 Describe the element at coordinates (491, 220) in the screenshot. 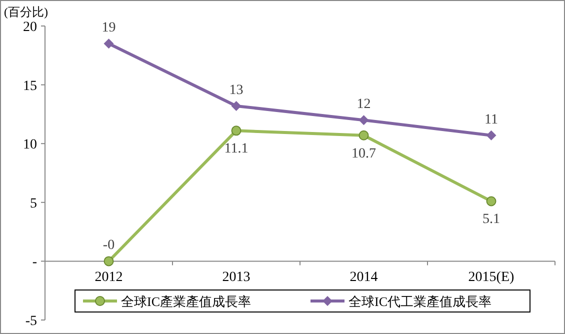

I see `data-label: 5.1` at that location.